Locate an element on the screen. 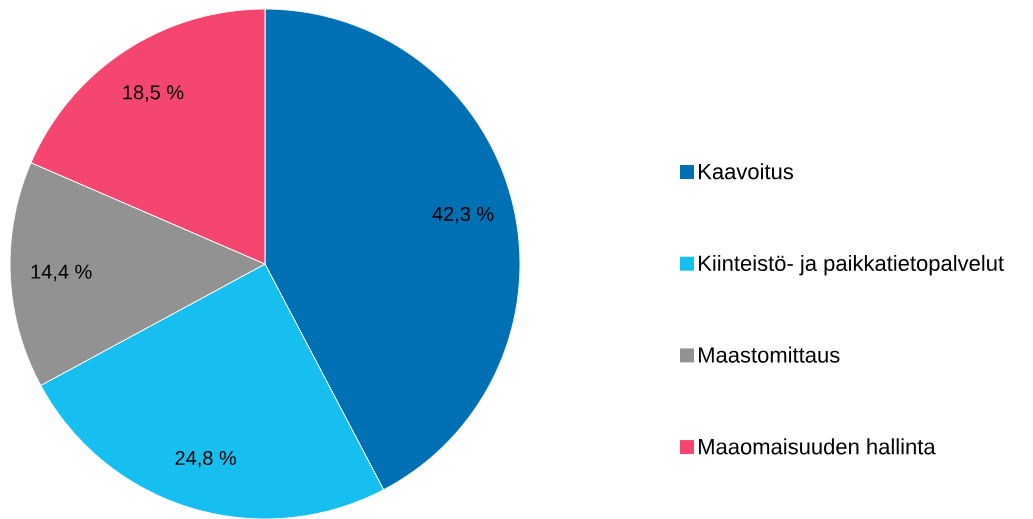 Image resolution: width=1033 pixels, height=519 pixels. data-label: 42,3 % is located at coordinates (463, 215).